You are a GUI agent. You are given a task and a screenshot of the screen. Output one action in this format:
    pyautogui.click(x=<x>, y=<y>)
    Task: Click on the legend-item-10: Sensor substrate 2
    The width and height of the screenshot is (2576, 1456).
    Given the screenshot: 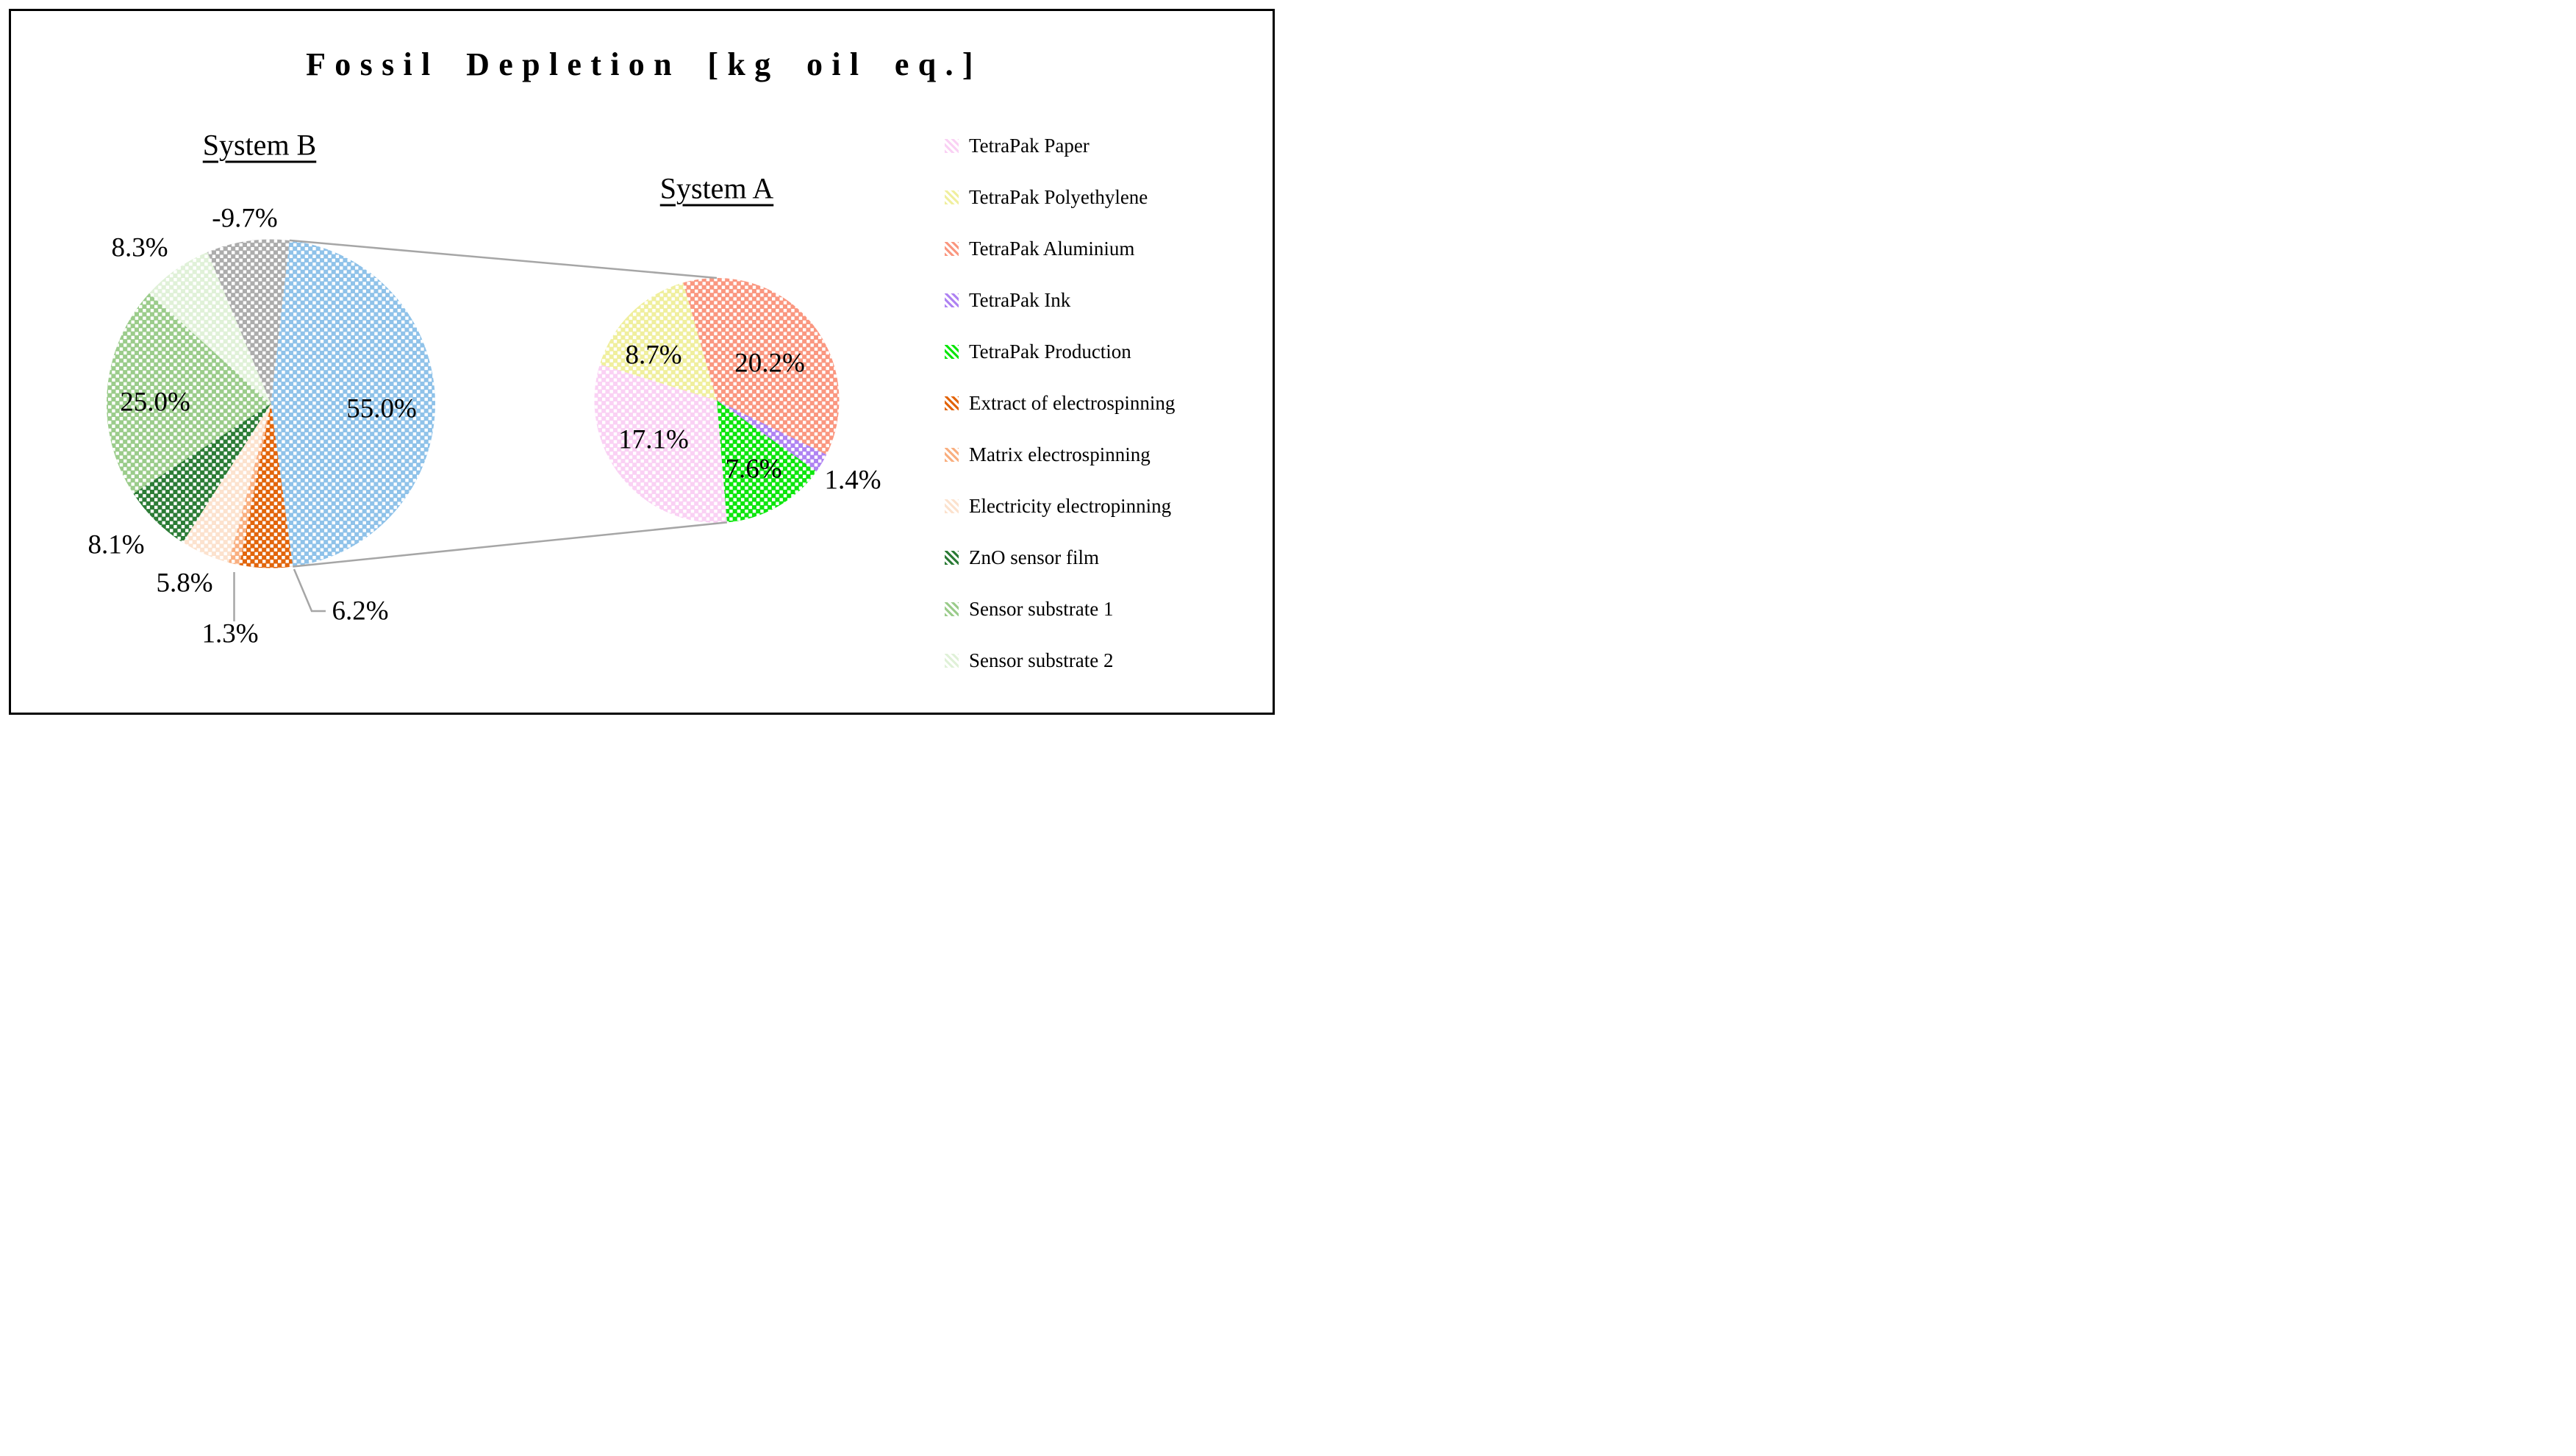 What is the action you would take?
    pyautogui.click(x=1029, y=660)
    